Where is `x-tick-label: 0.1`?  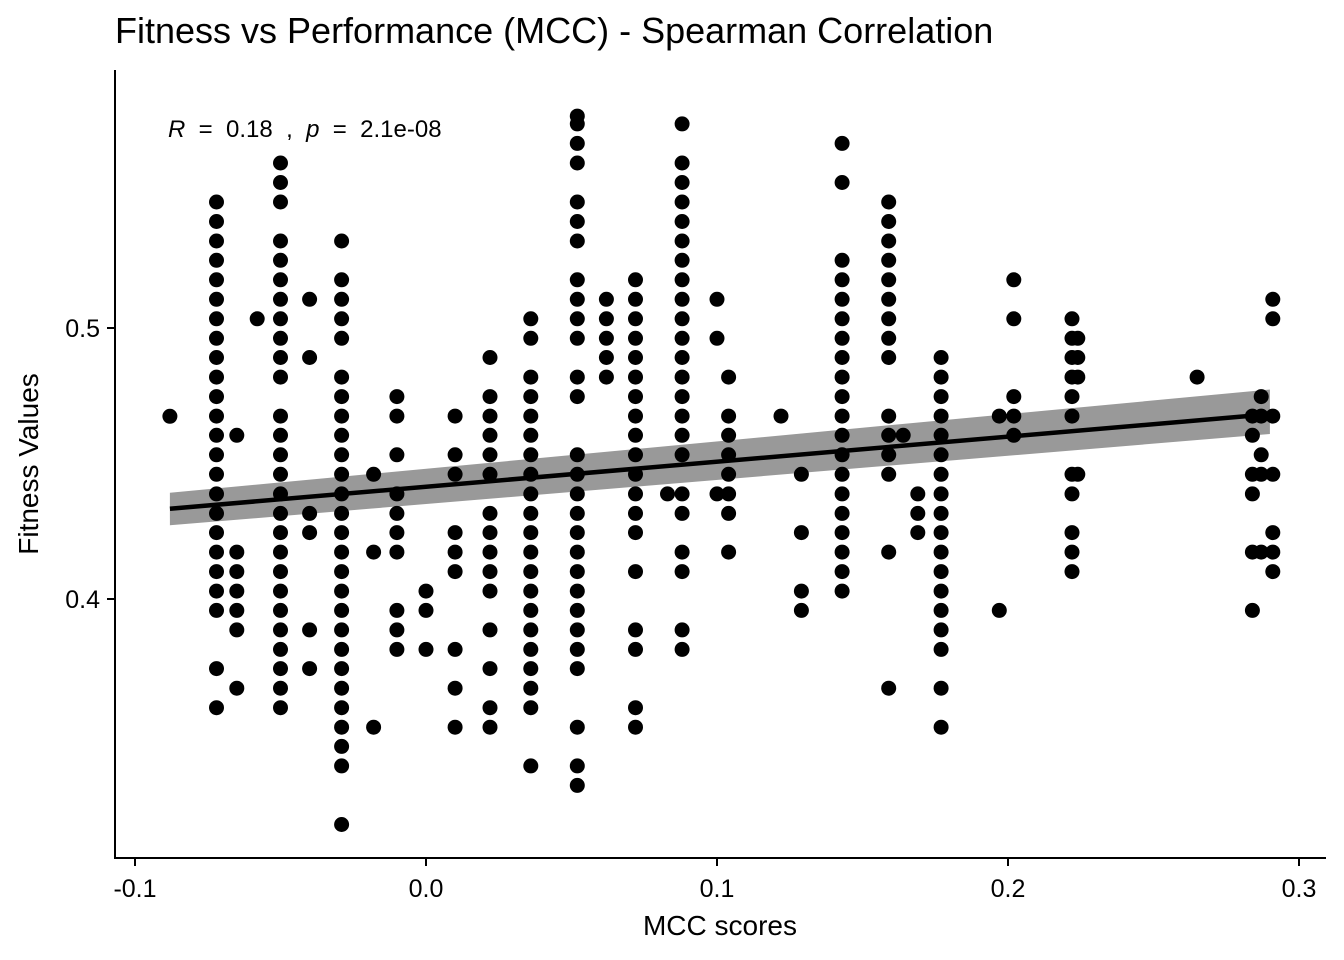
x-tick-label: 0.1 is located at coordinates (717, 889).